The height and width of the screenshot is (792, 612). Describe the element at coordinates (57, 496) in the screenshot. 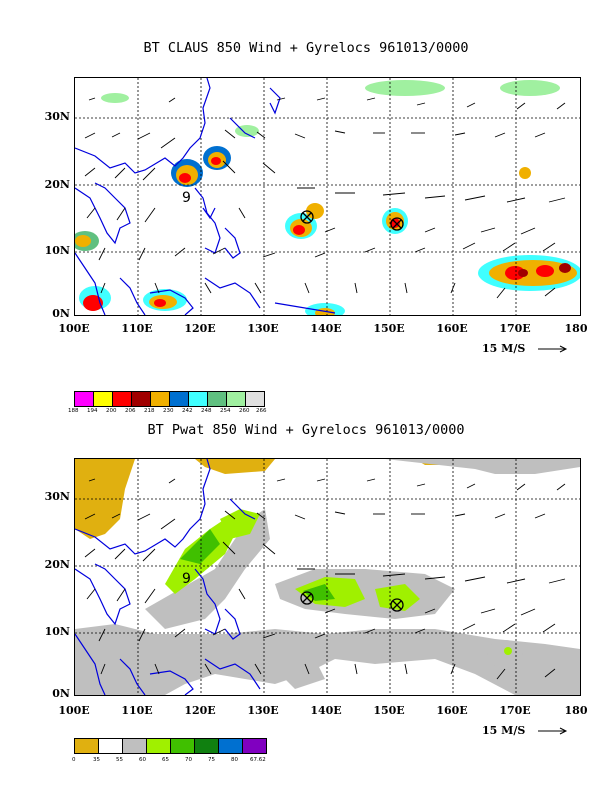

I see `panel2-ytick: 30N` at that location.